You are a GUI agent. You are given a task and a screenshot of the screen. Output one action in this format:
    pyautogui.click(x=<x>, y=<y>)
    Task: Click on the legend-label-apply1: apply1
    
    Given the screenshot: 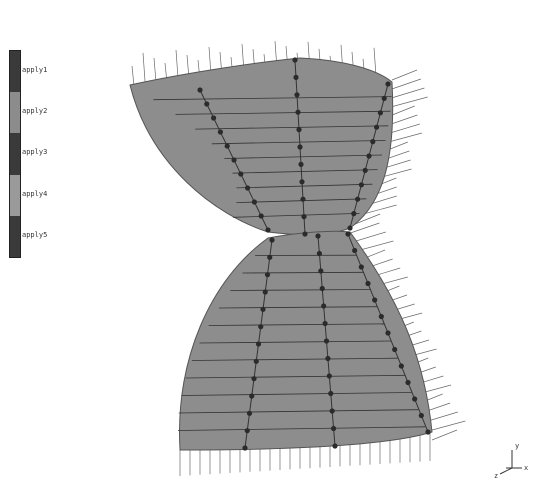 What is the action you would take?
    pyautogui.click(x=35, y=70)
    